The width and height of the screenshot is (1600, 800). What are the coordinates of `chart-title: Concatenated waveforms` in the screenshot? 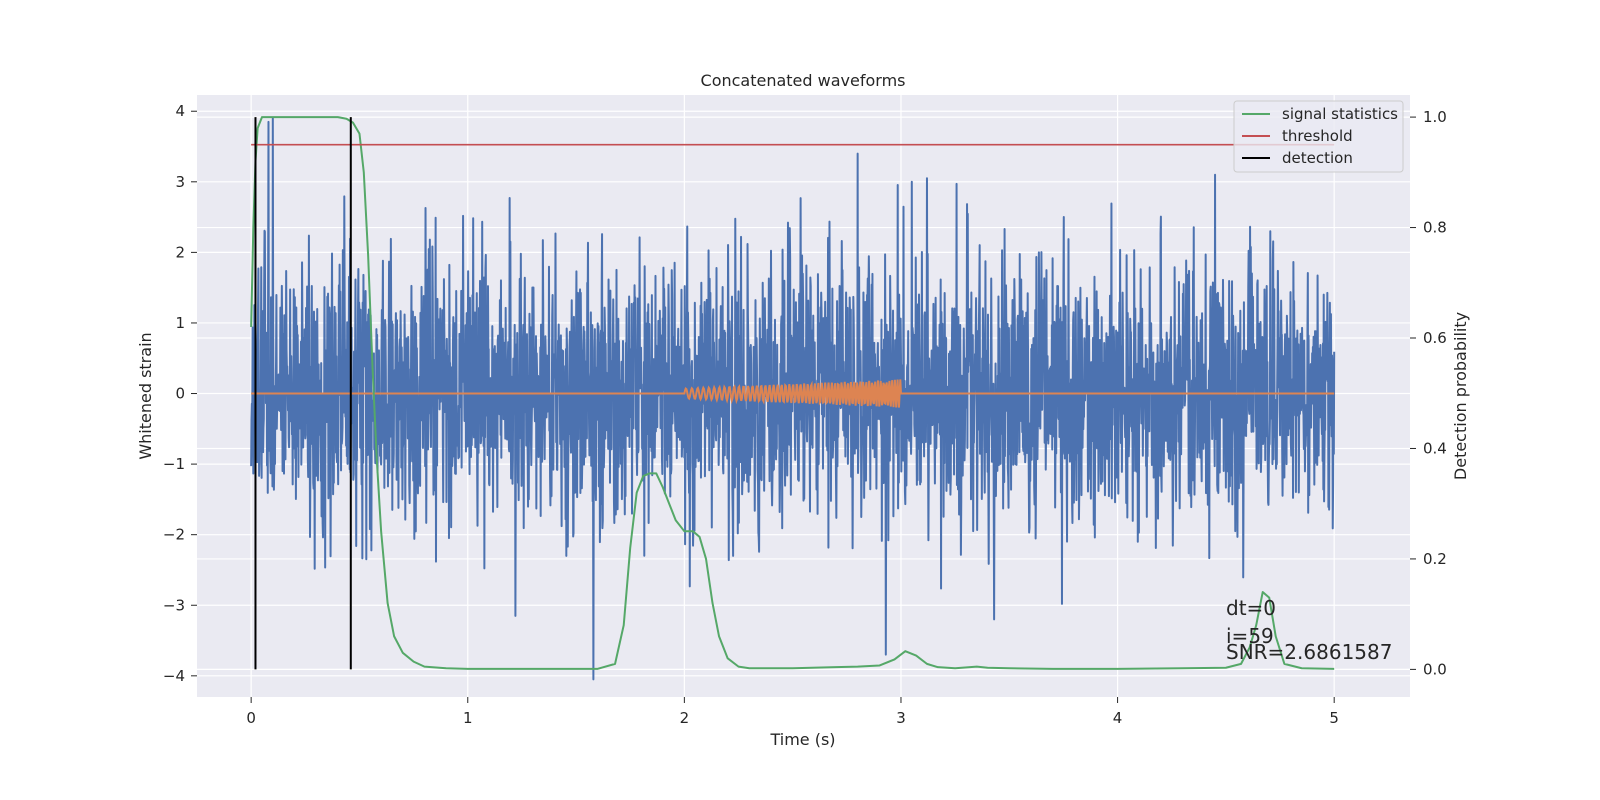 It's located at (803, 80).